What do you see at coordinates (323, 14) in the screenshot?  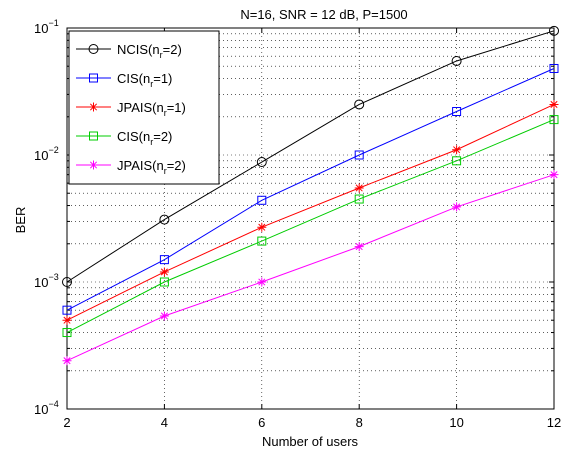 I see `chart-title: N=16, SNR = 12 dB, P=1500` at bounding box center [323, 14].